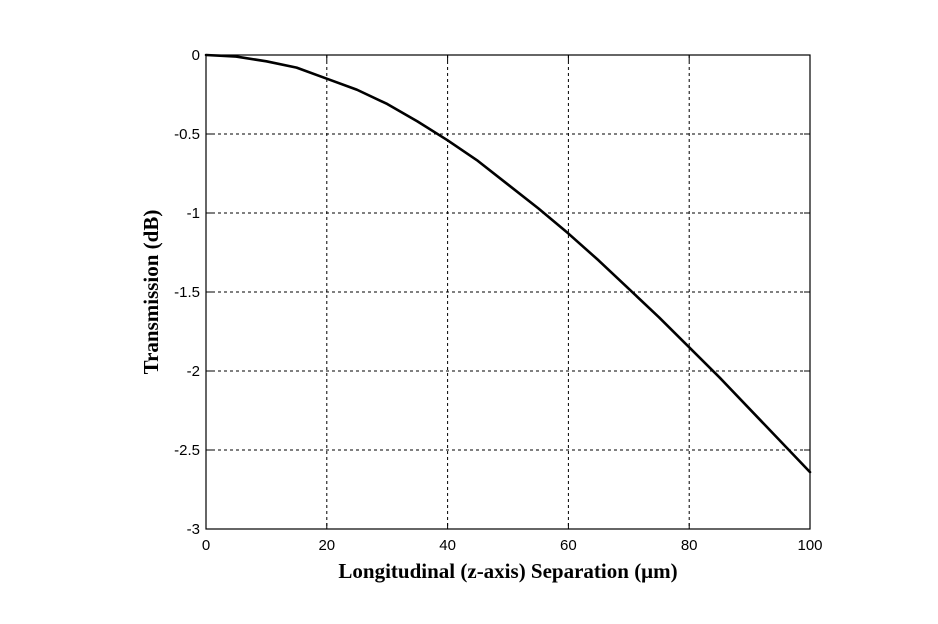 This screenshot has width=938, height=624. Describe the element at coordinates (193, 529) in the screenshot. I see `y-tick-label: -3` at that location.